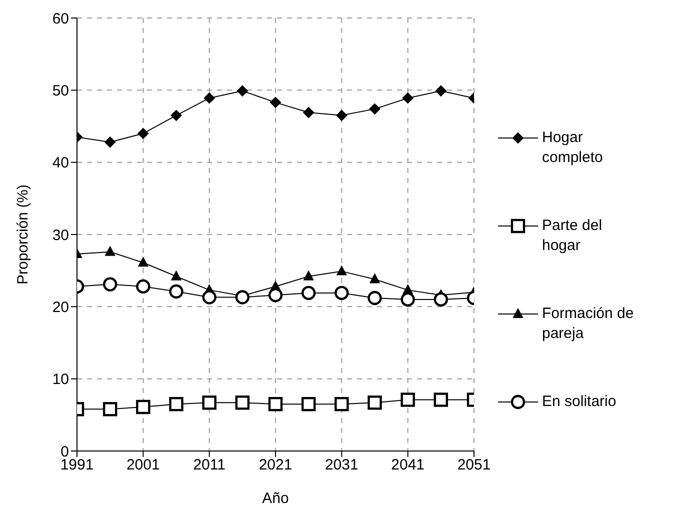  I want to click on y-tick-label: 60, so click(60, 19).